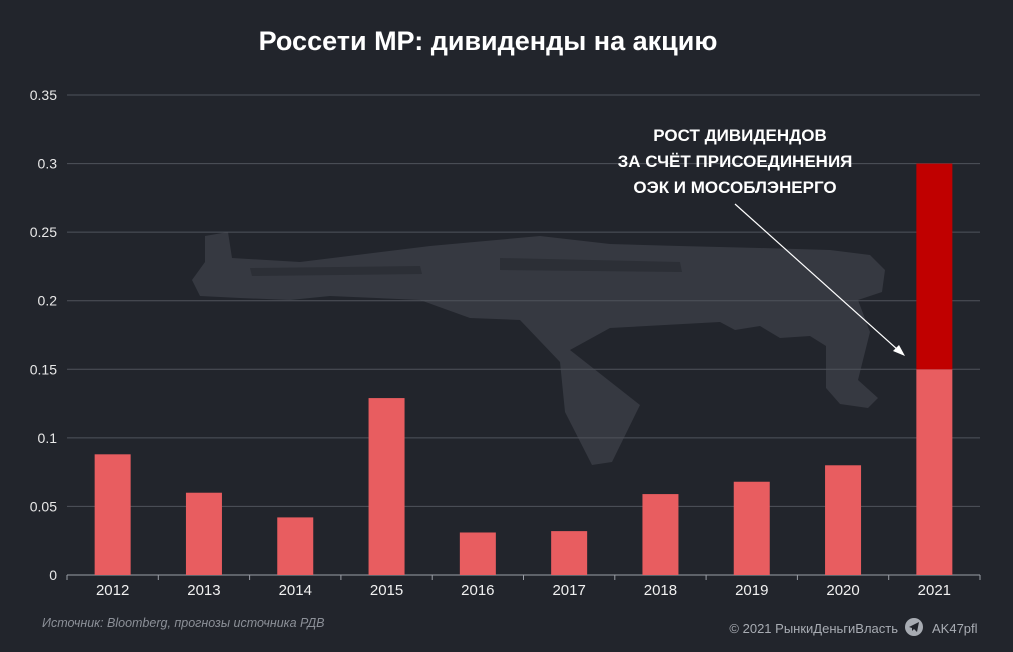  I want to click on annotation-line-2: ЗА СЧЁТ ПРИСОЕДИНЕНИЯ, so click(735, 161).